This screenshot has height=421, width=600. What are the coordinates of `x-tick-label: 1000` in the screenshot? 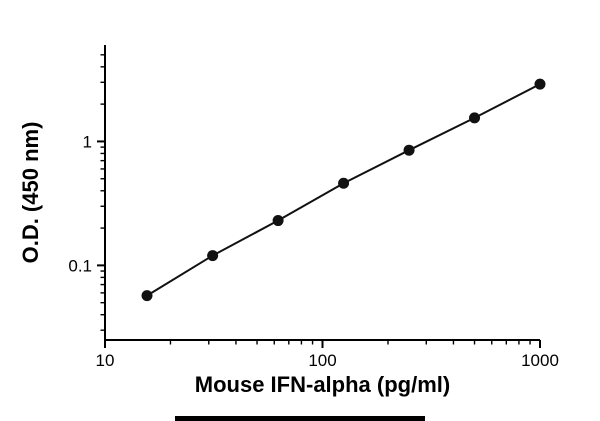 It's located at (540, 360).